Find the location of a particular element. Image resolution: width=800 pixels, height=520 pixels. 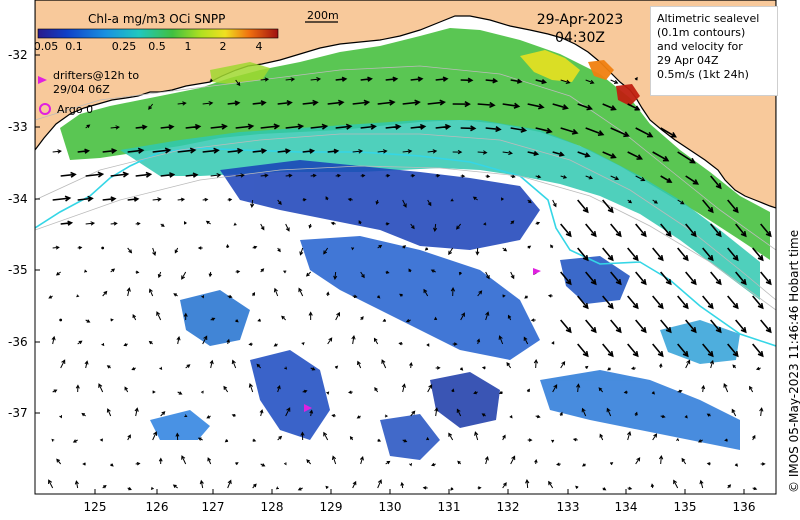

colorbar-tick-label: 0.25 is located at coordinates (124, 46).